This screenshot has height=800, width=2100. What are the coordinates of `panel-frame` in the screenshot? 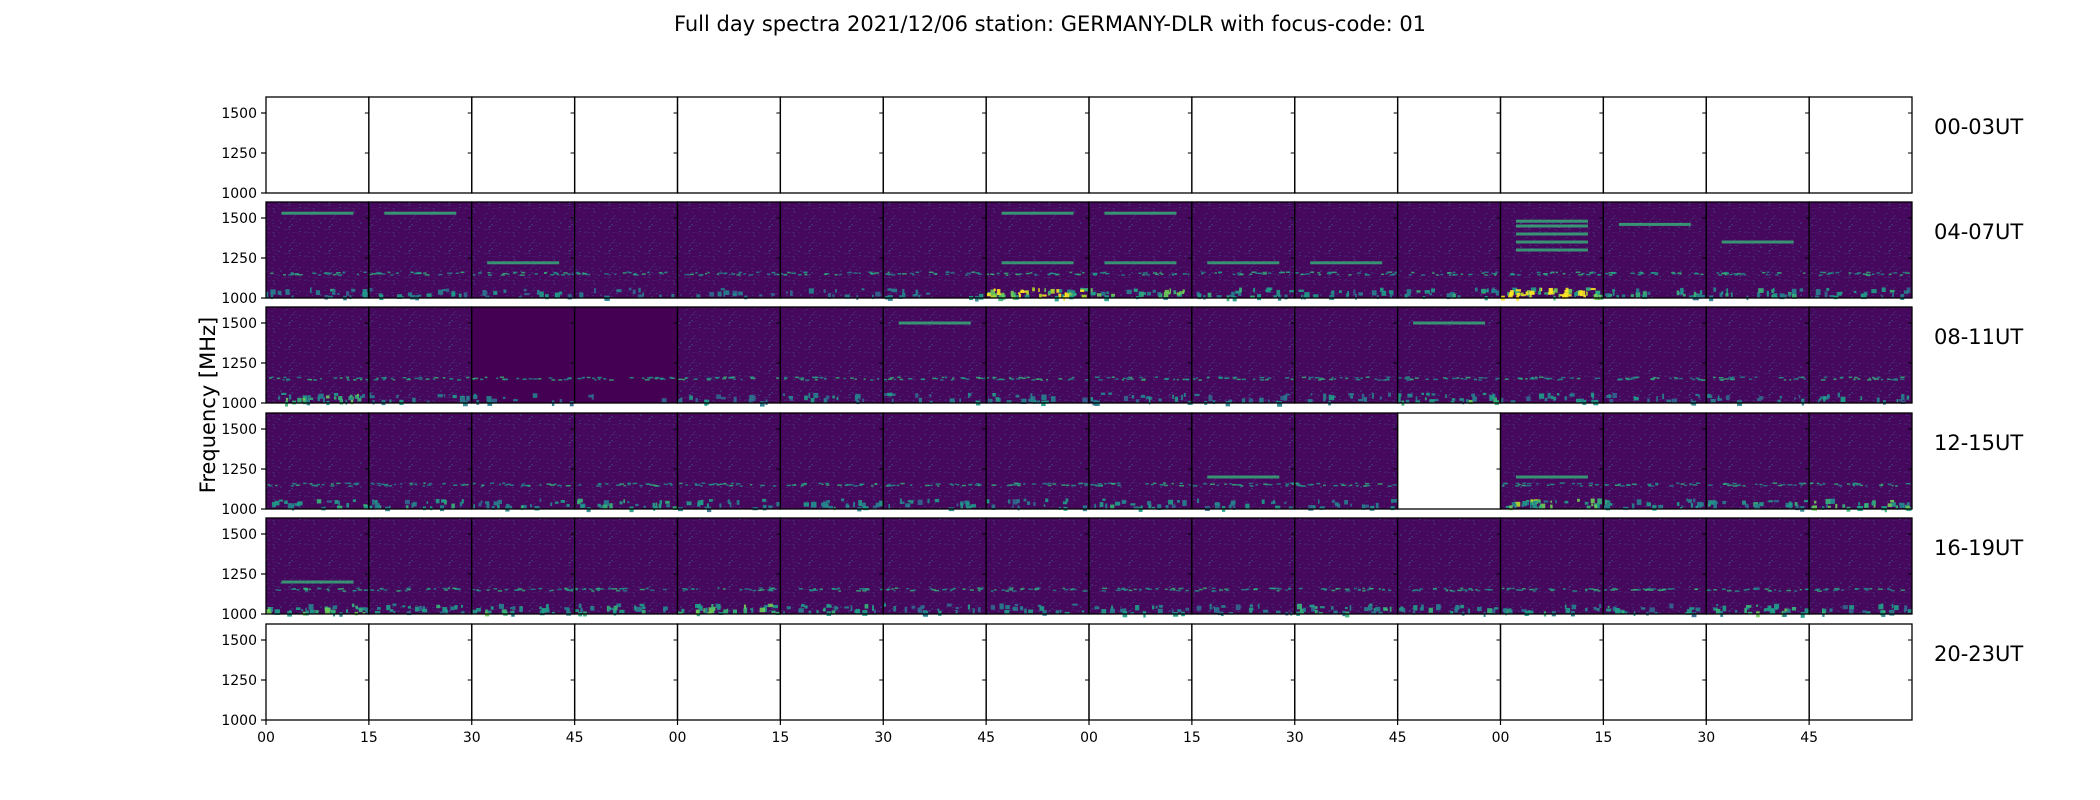 It's located at (1243, 145).